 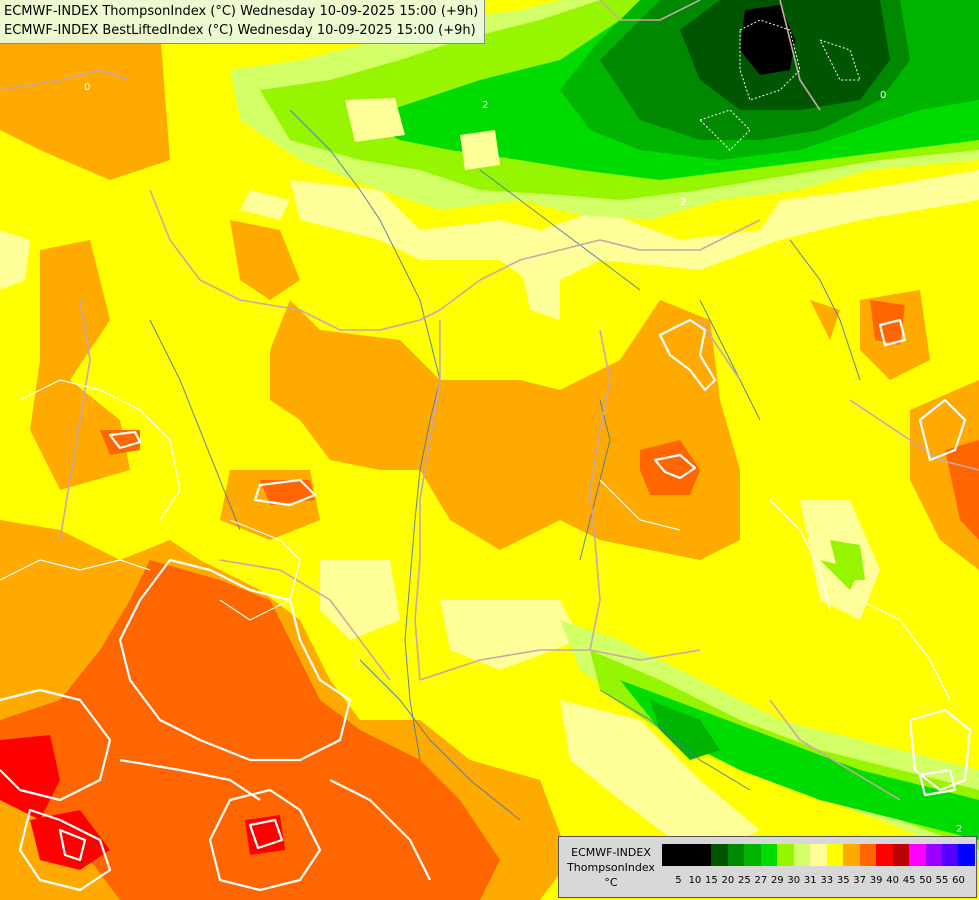 What do you see at coordinates (860, 880) in the screenshot?
I see `legend-tick-label: 37` at bounding box center [860, 880].